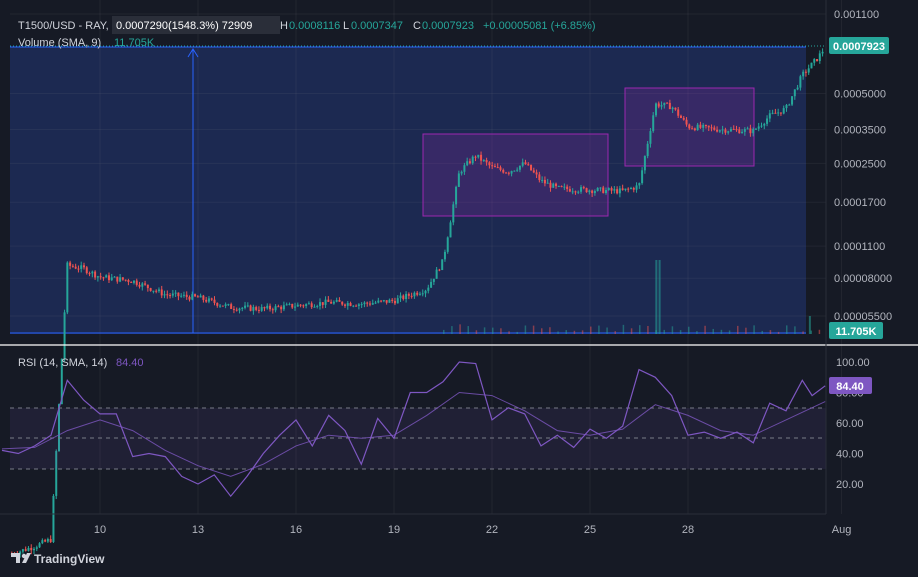 This screenshot has width=918, height=577. Describe the element at coordinates (193, 53) in the screenshot. I see `measure-arrow-head` at that location.